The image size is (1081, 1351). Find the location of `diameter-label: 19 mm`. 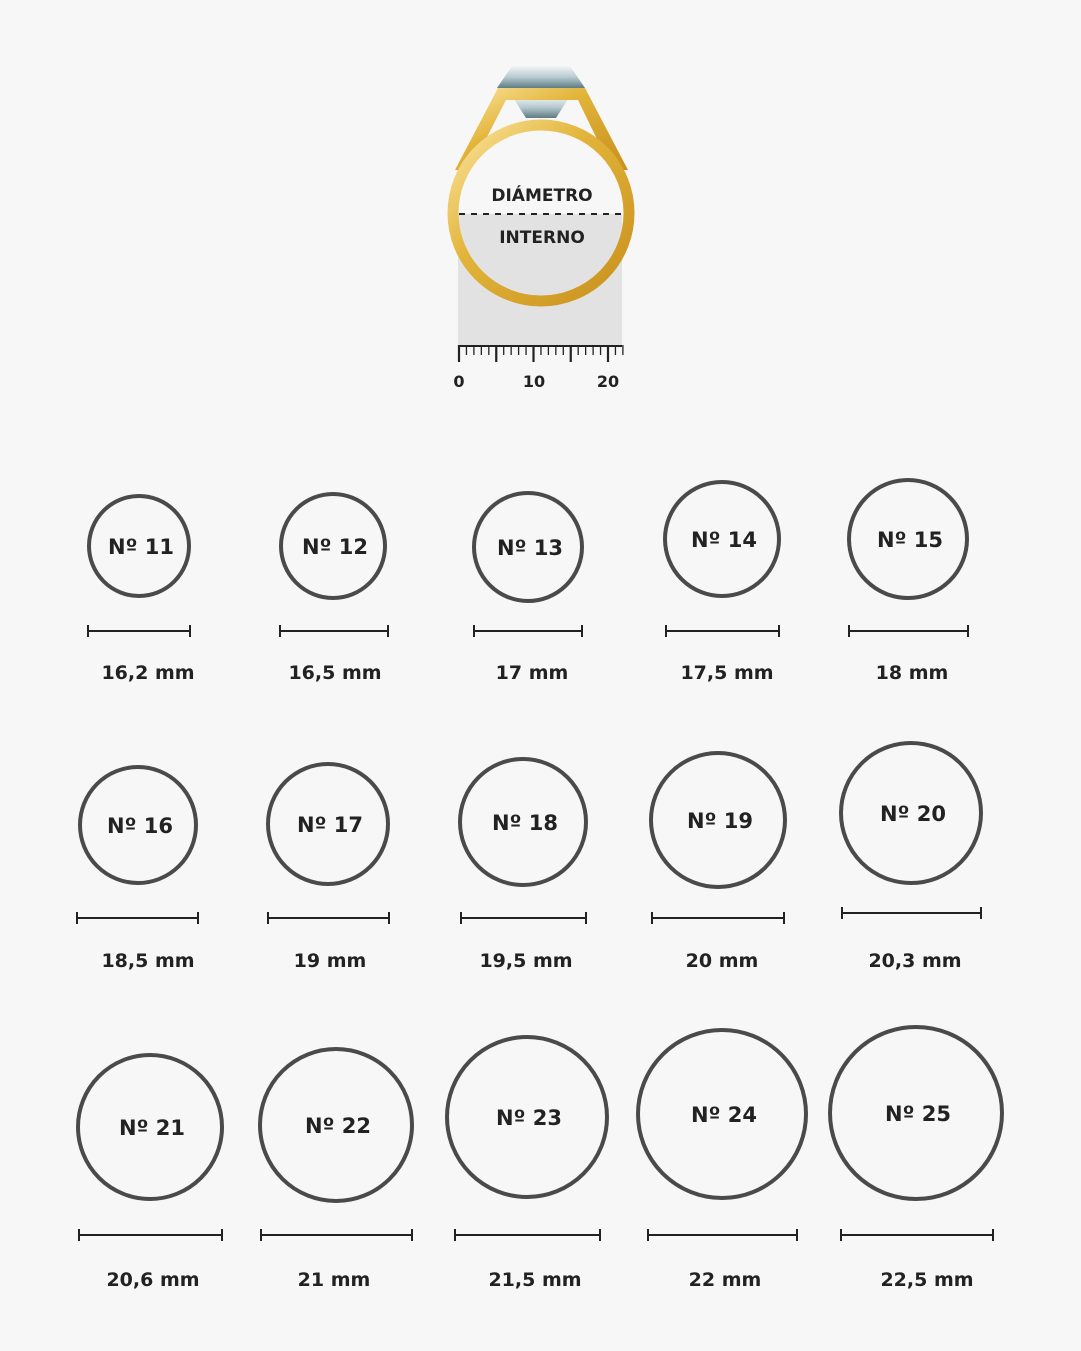

diameter-label: 19 mm is located at coordinates (330, 961).